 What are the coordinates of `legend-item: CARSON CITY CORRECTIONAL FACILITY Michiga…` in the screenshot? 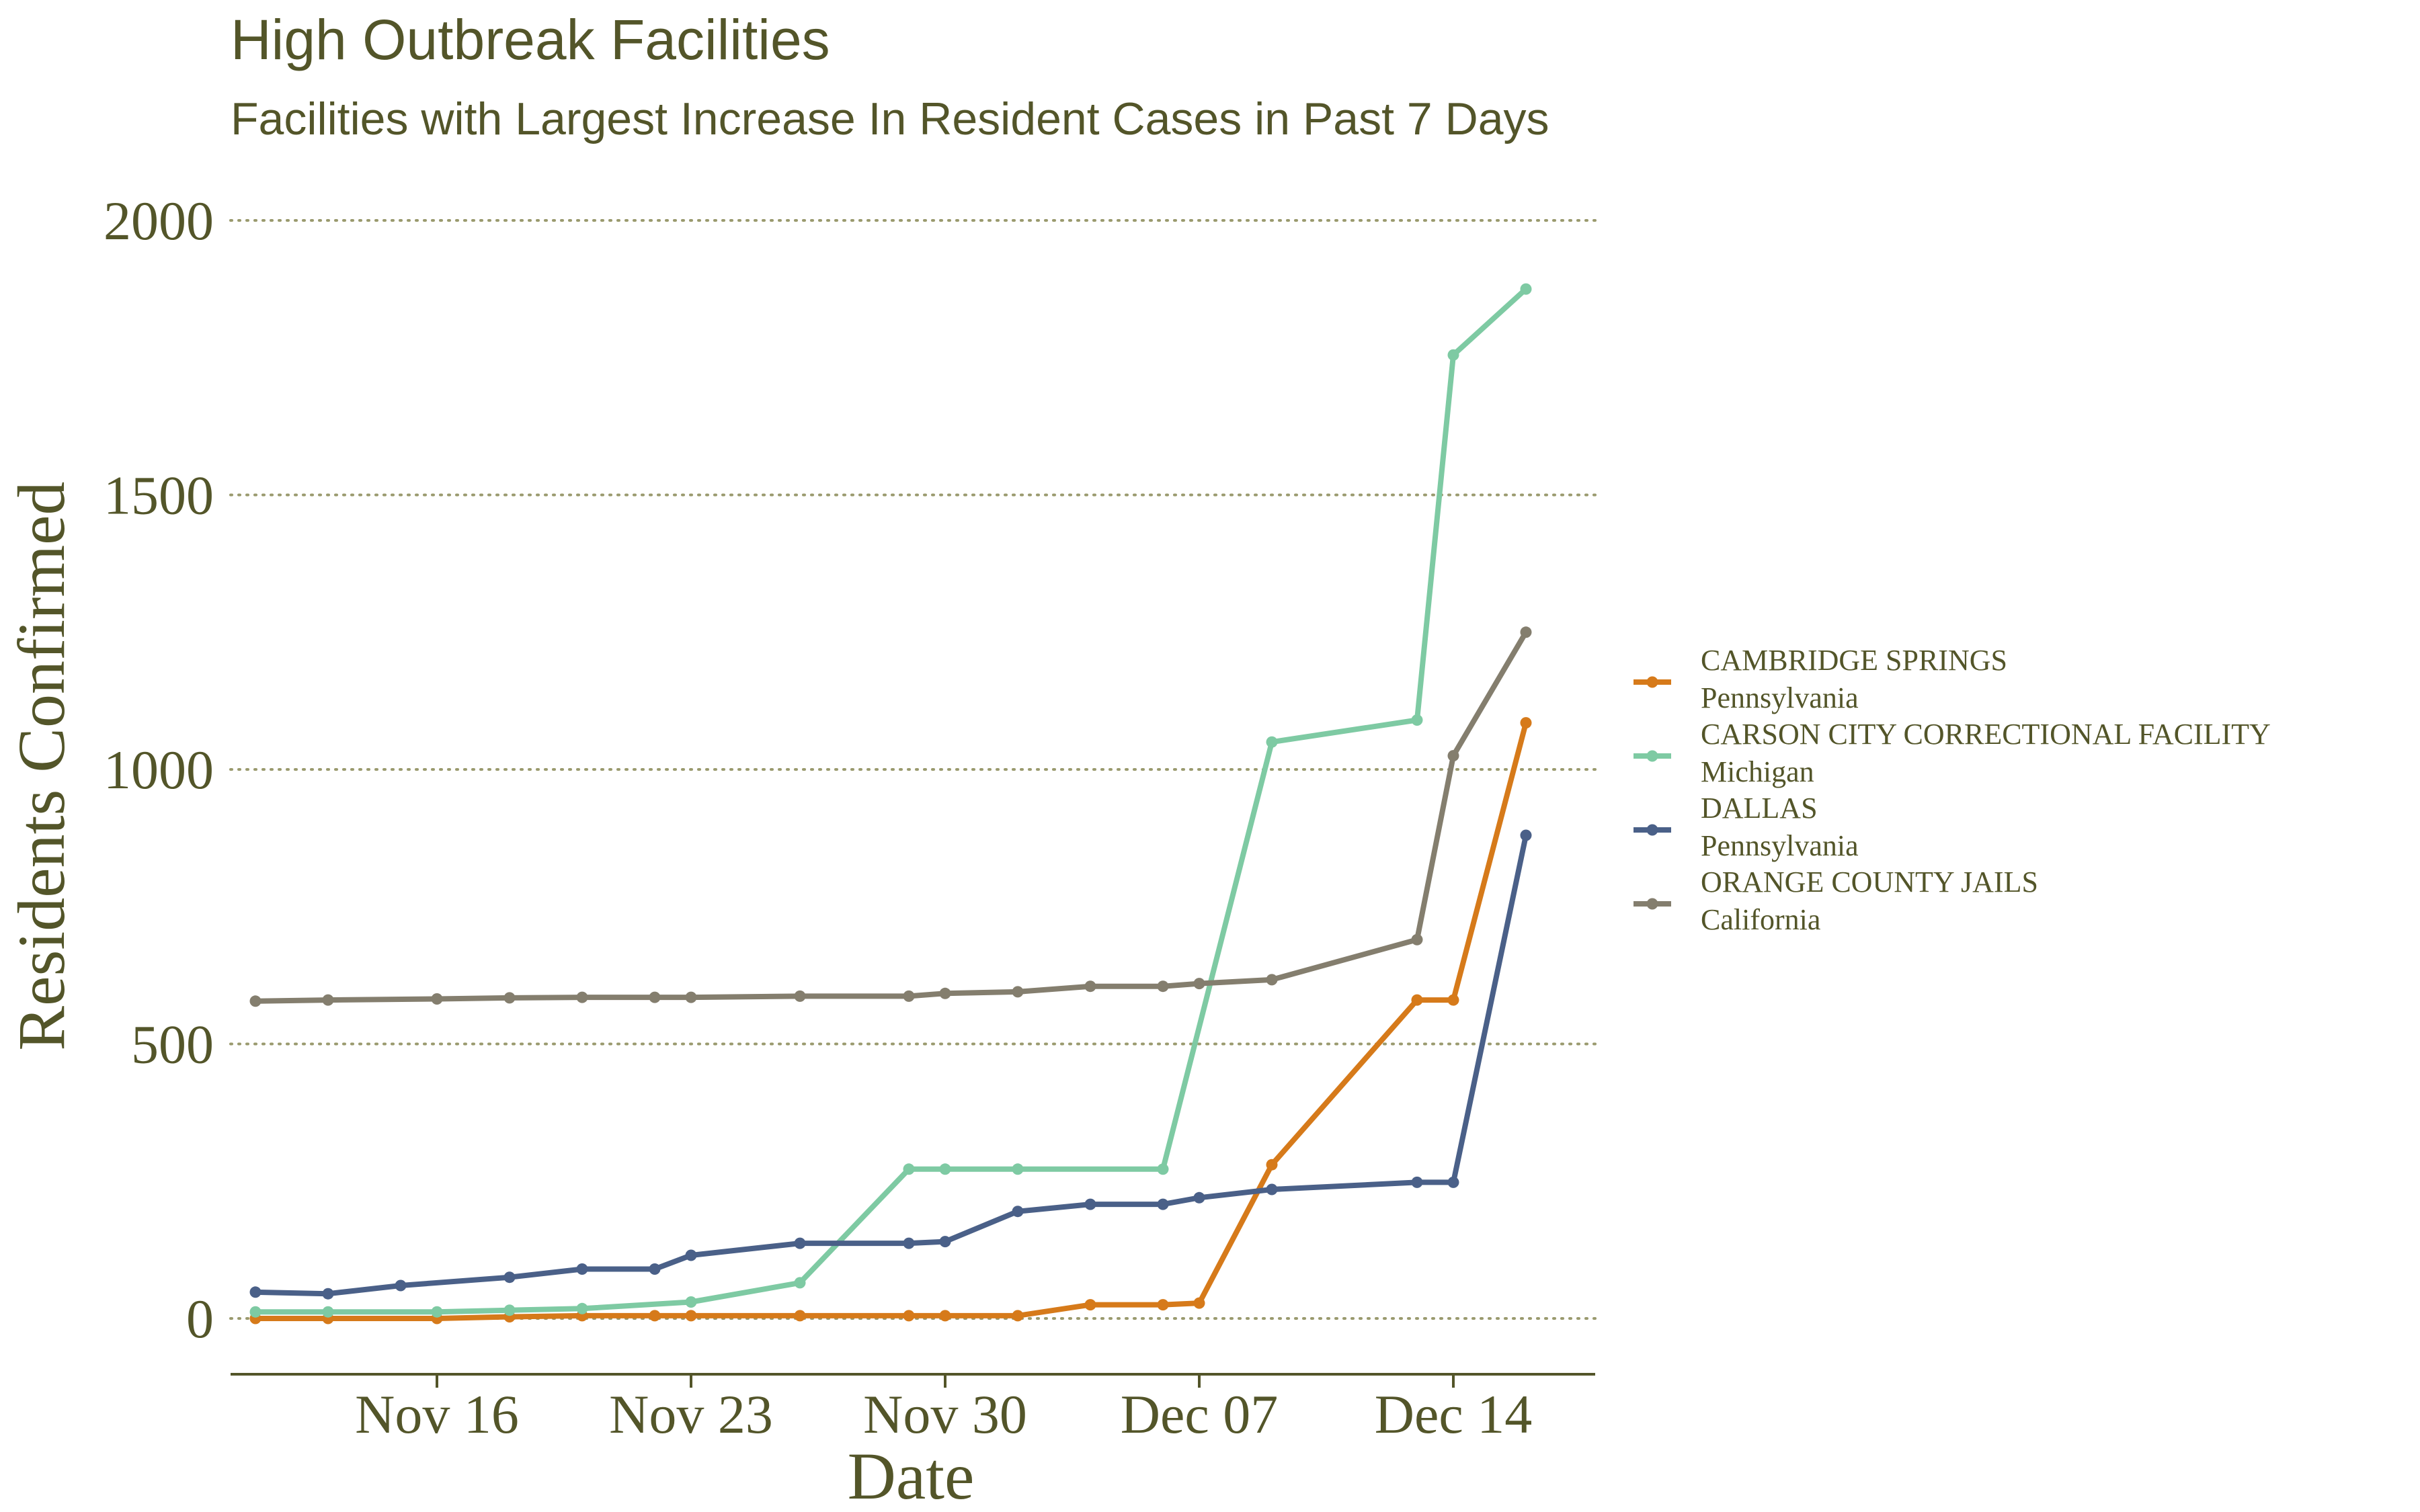 It's located at (1953, 753).